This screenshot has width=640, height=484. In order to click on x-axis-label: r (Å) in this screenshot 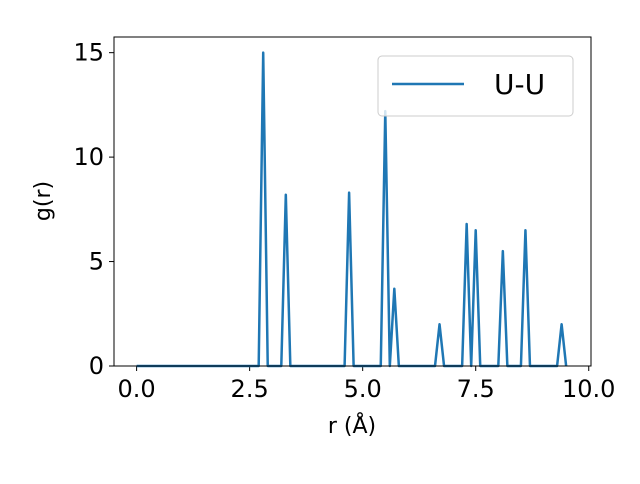, I will do `click(352, 425)`.